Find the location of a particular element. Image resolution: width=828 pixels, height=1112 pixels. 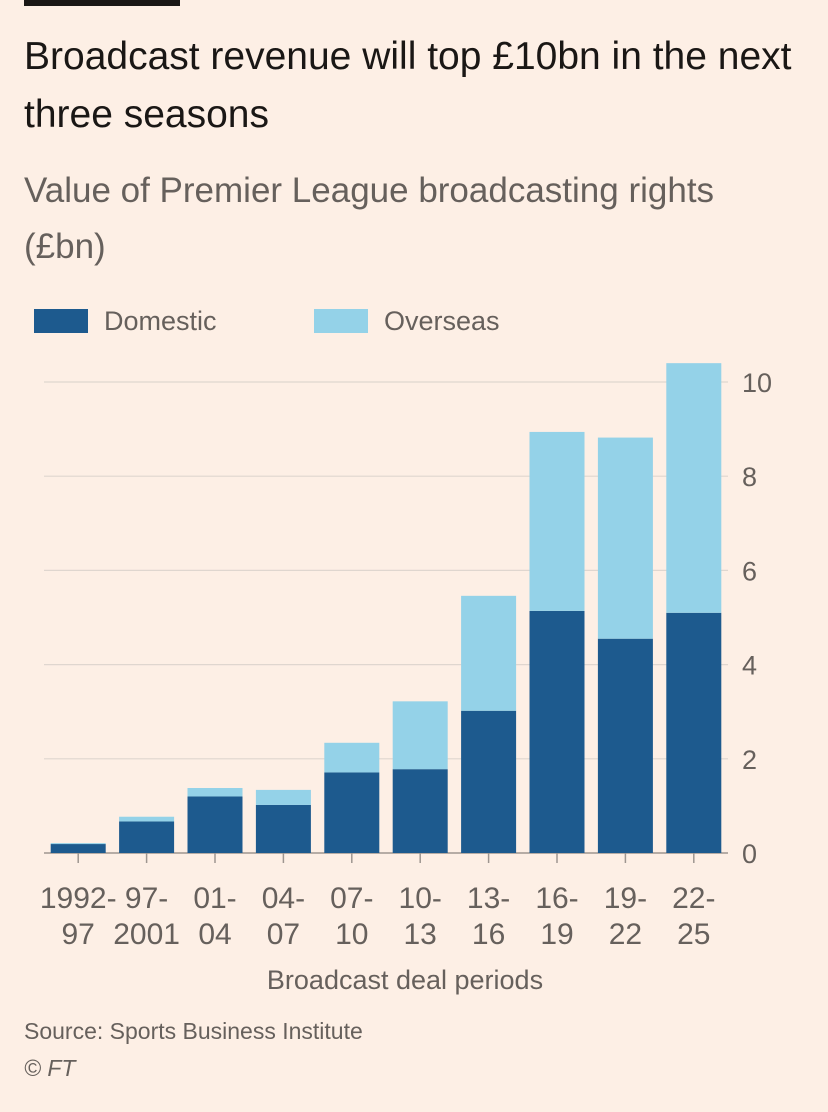

x-tick-label: 04- is located at coordinates (283, 898).